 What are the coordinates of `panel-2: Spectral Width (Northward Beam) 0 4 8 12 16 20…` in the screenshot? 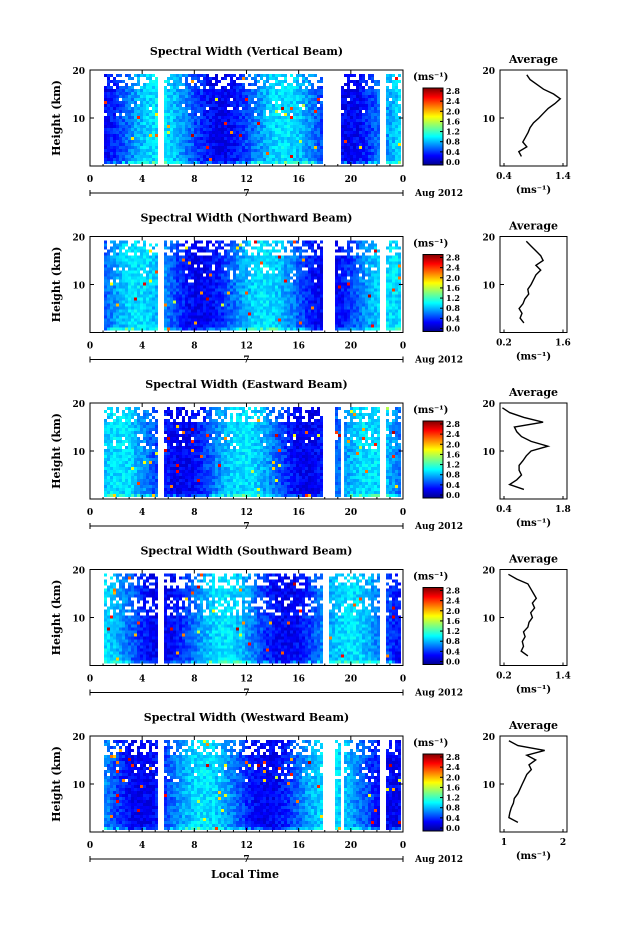 It's located at (310, 289).